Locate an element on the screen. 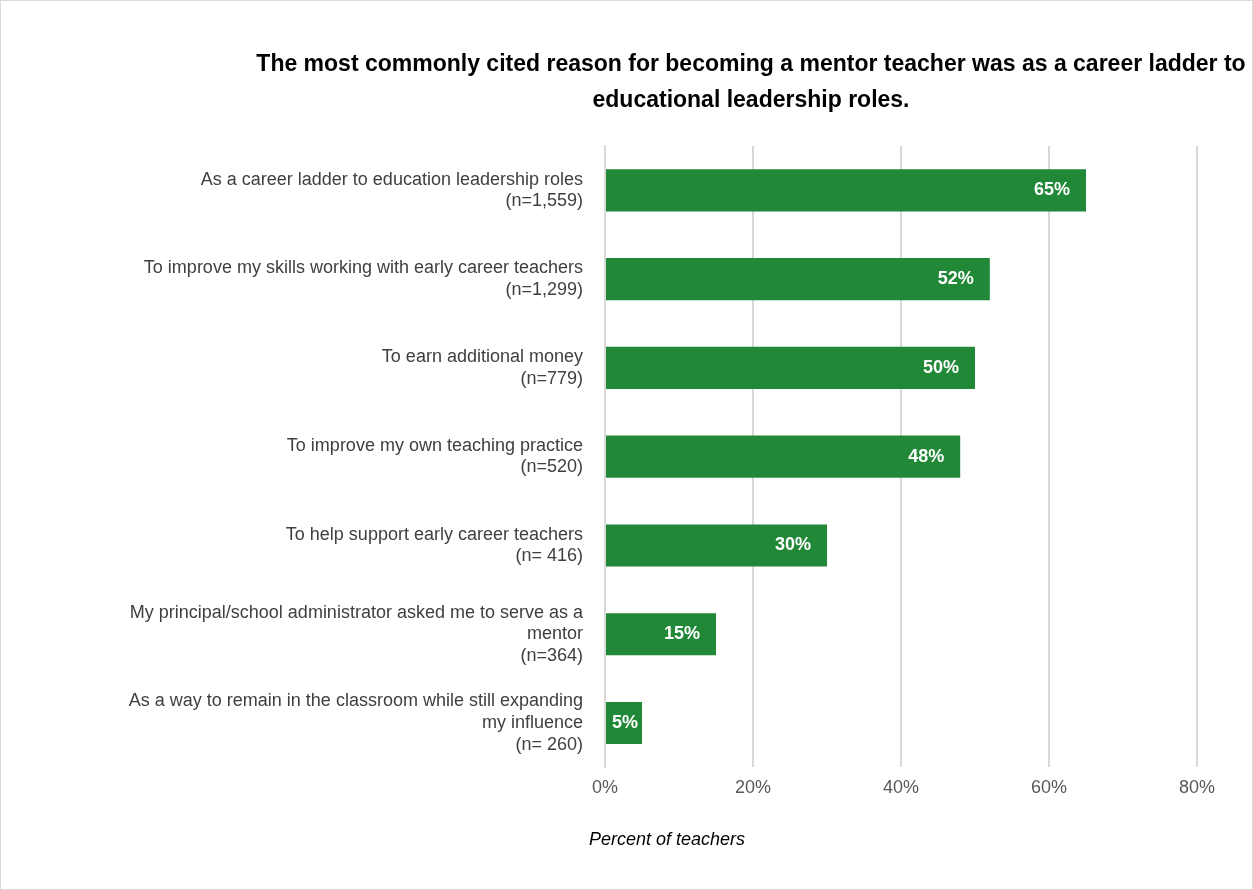 The width and height of the screenshot is (1253, 890). x-tick-label: 60% is located at coordinates (1049, 787).